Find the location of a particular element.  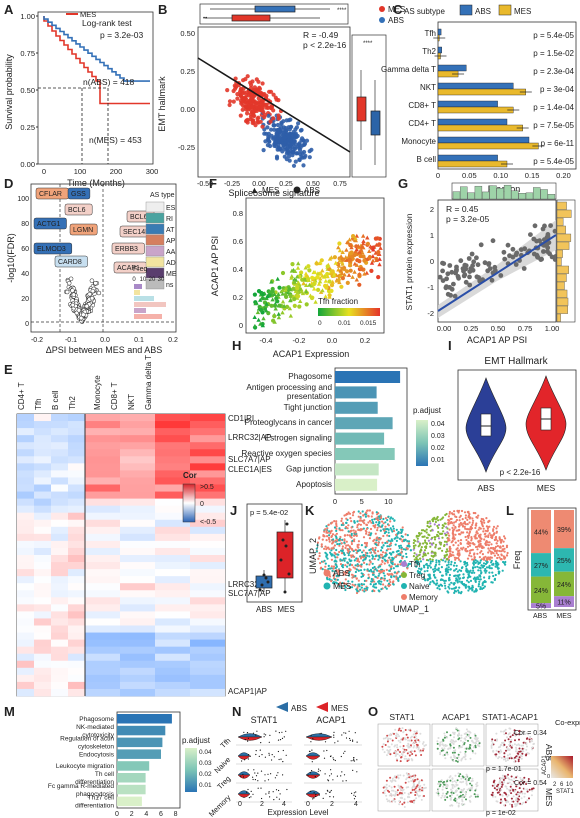

panel-d-astype-swatch is located at coordinates (155, 240).